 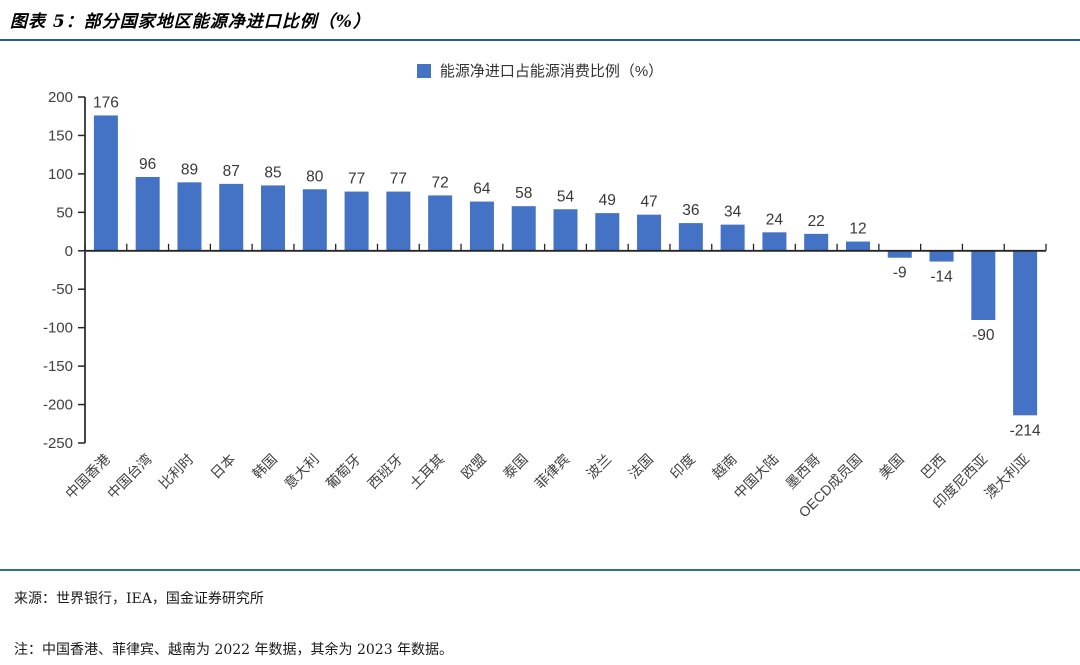 What do you see at coordinates (857, 229) in the screenshot?
I see `bar-value-label: 12` at bounding box center [857, 229].